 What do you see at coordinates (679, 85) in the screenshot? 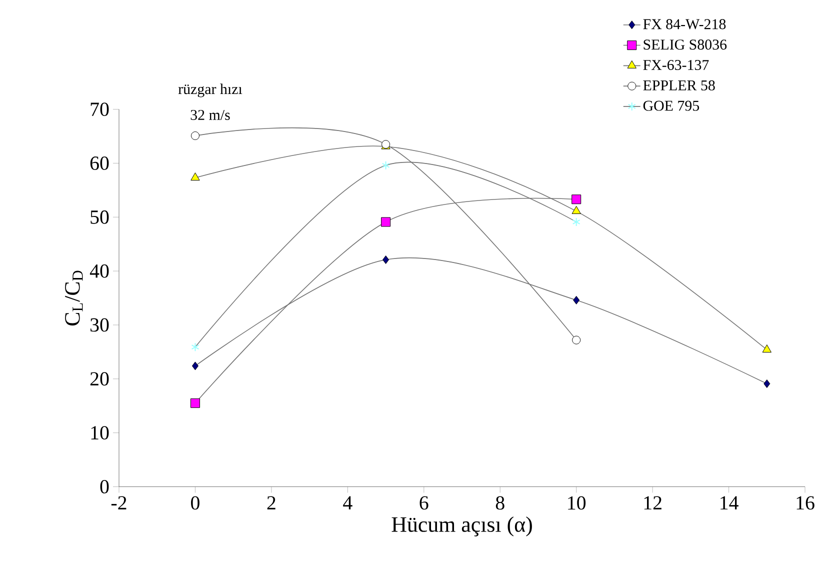
I see `legend-label: EPPLER 58` at bounding box center [679, 85].